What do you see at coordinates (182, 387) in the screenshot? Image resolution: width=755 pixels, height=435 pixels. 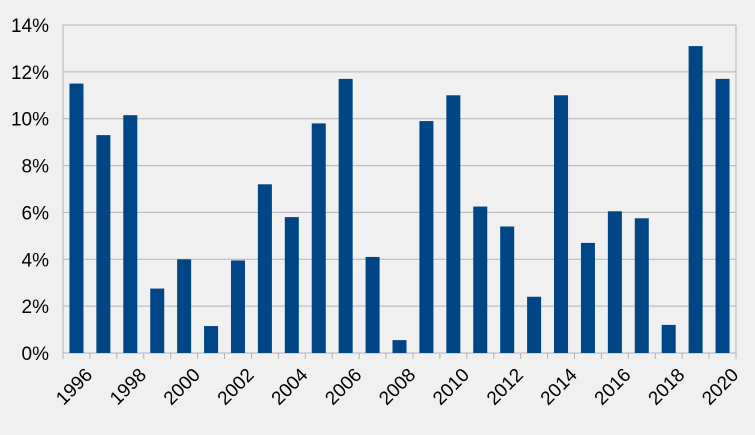 I see `x-tick-label: 2000` at bounding box center [182, 387].